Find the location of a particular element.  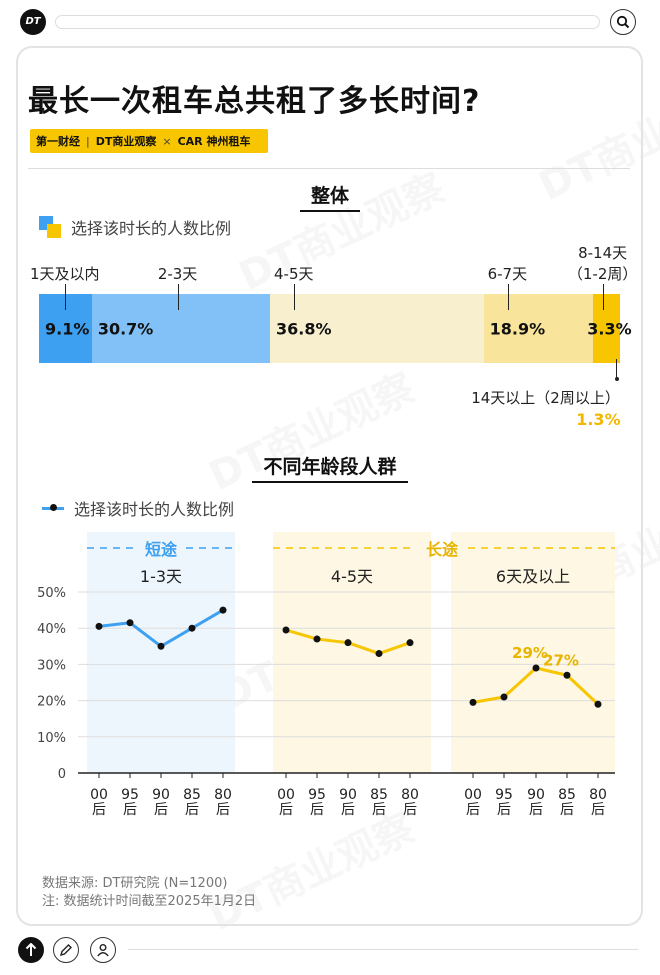

brand-bar: 第一财经 | DT商业观察 × CAR 神州租车 is located at coordinates (149, 141).